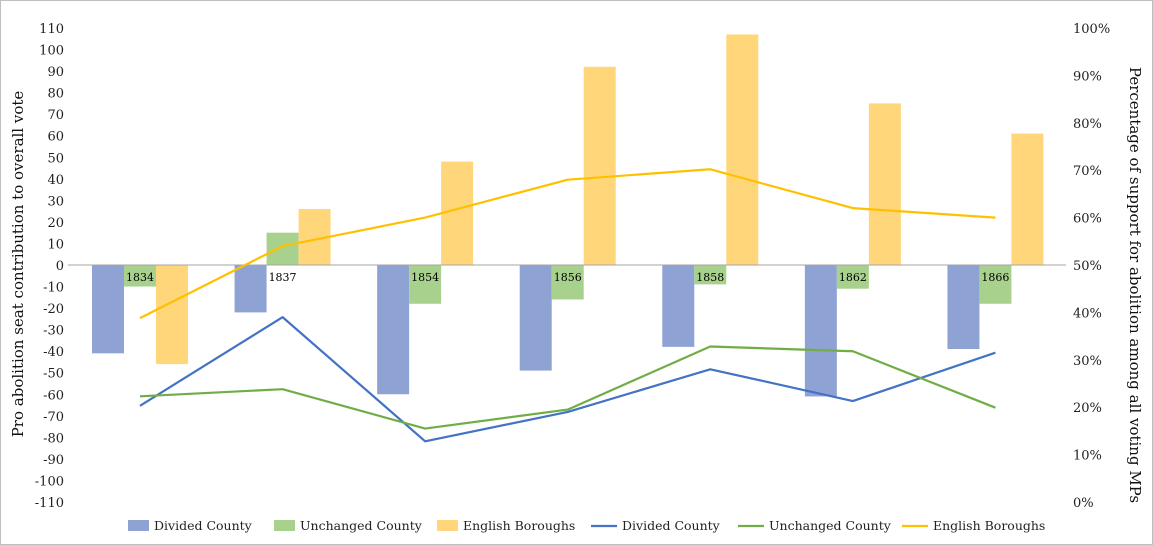 The width and height of the screenshot is (1153, 545). Describe the element at coordinates (53, 309) in the screenshot. I see `y-tick-label: -20` at that location.